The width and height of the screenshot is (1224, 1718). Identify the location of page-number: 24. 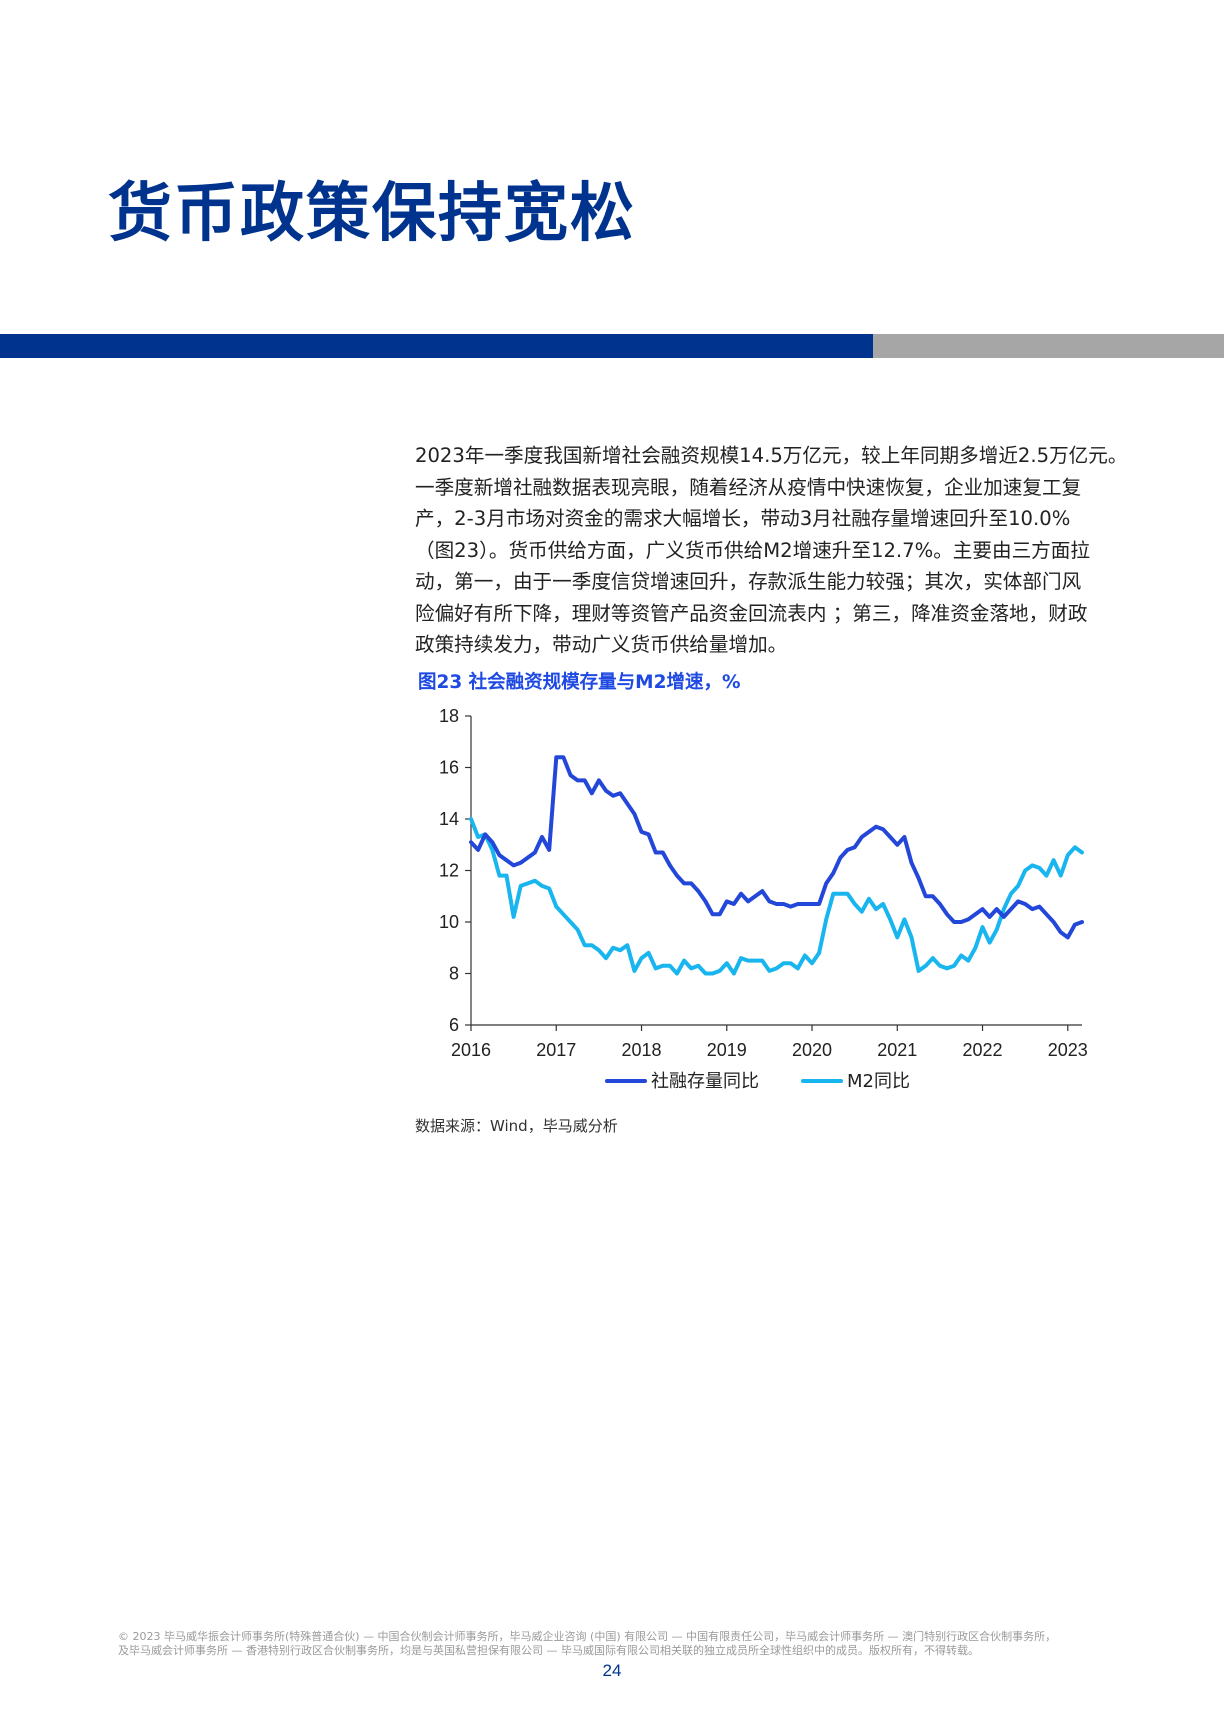
(612, 1670).